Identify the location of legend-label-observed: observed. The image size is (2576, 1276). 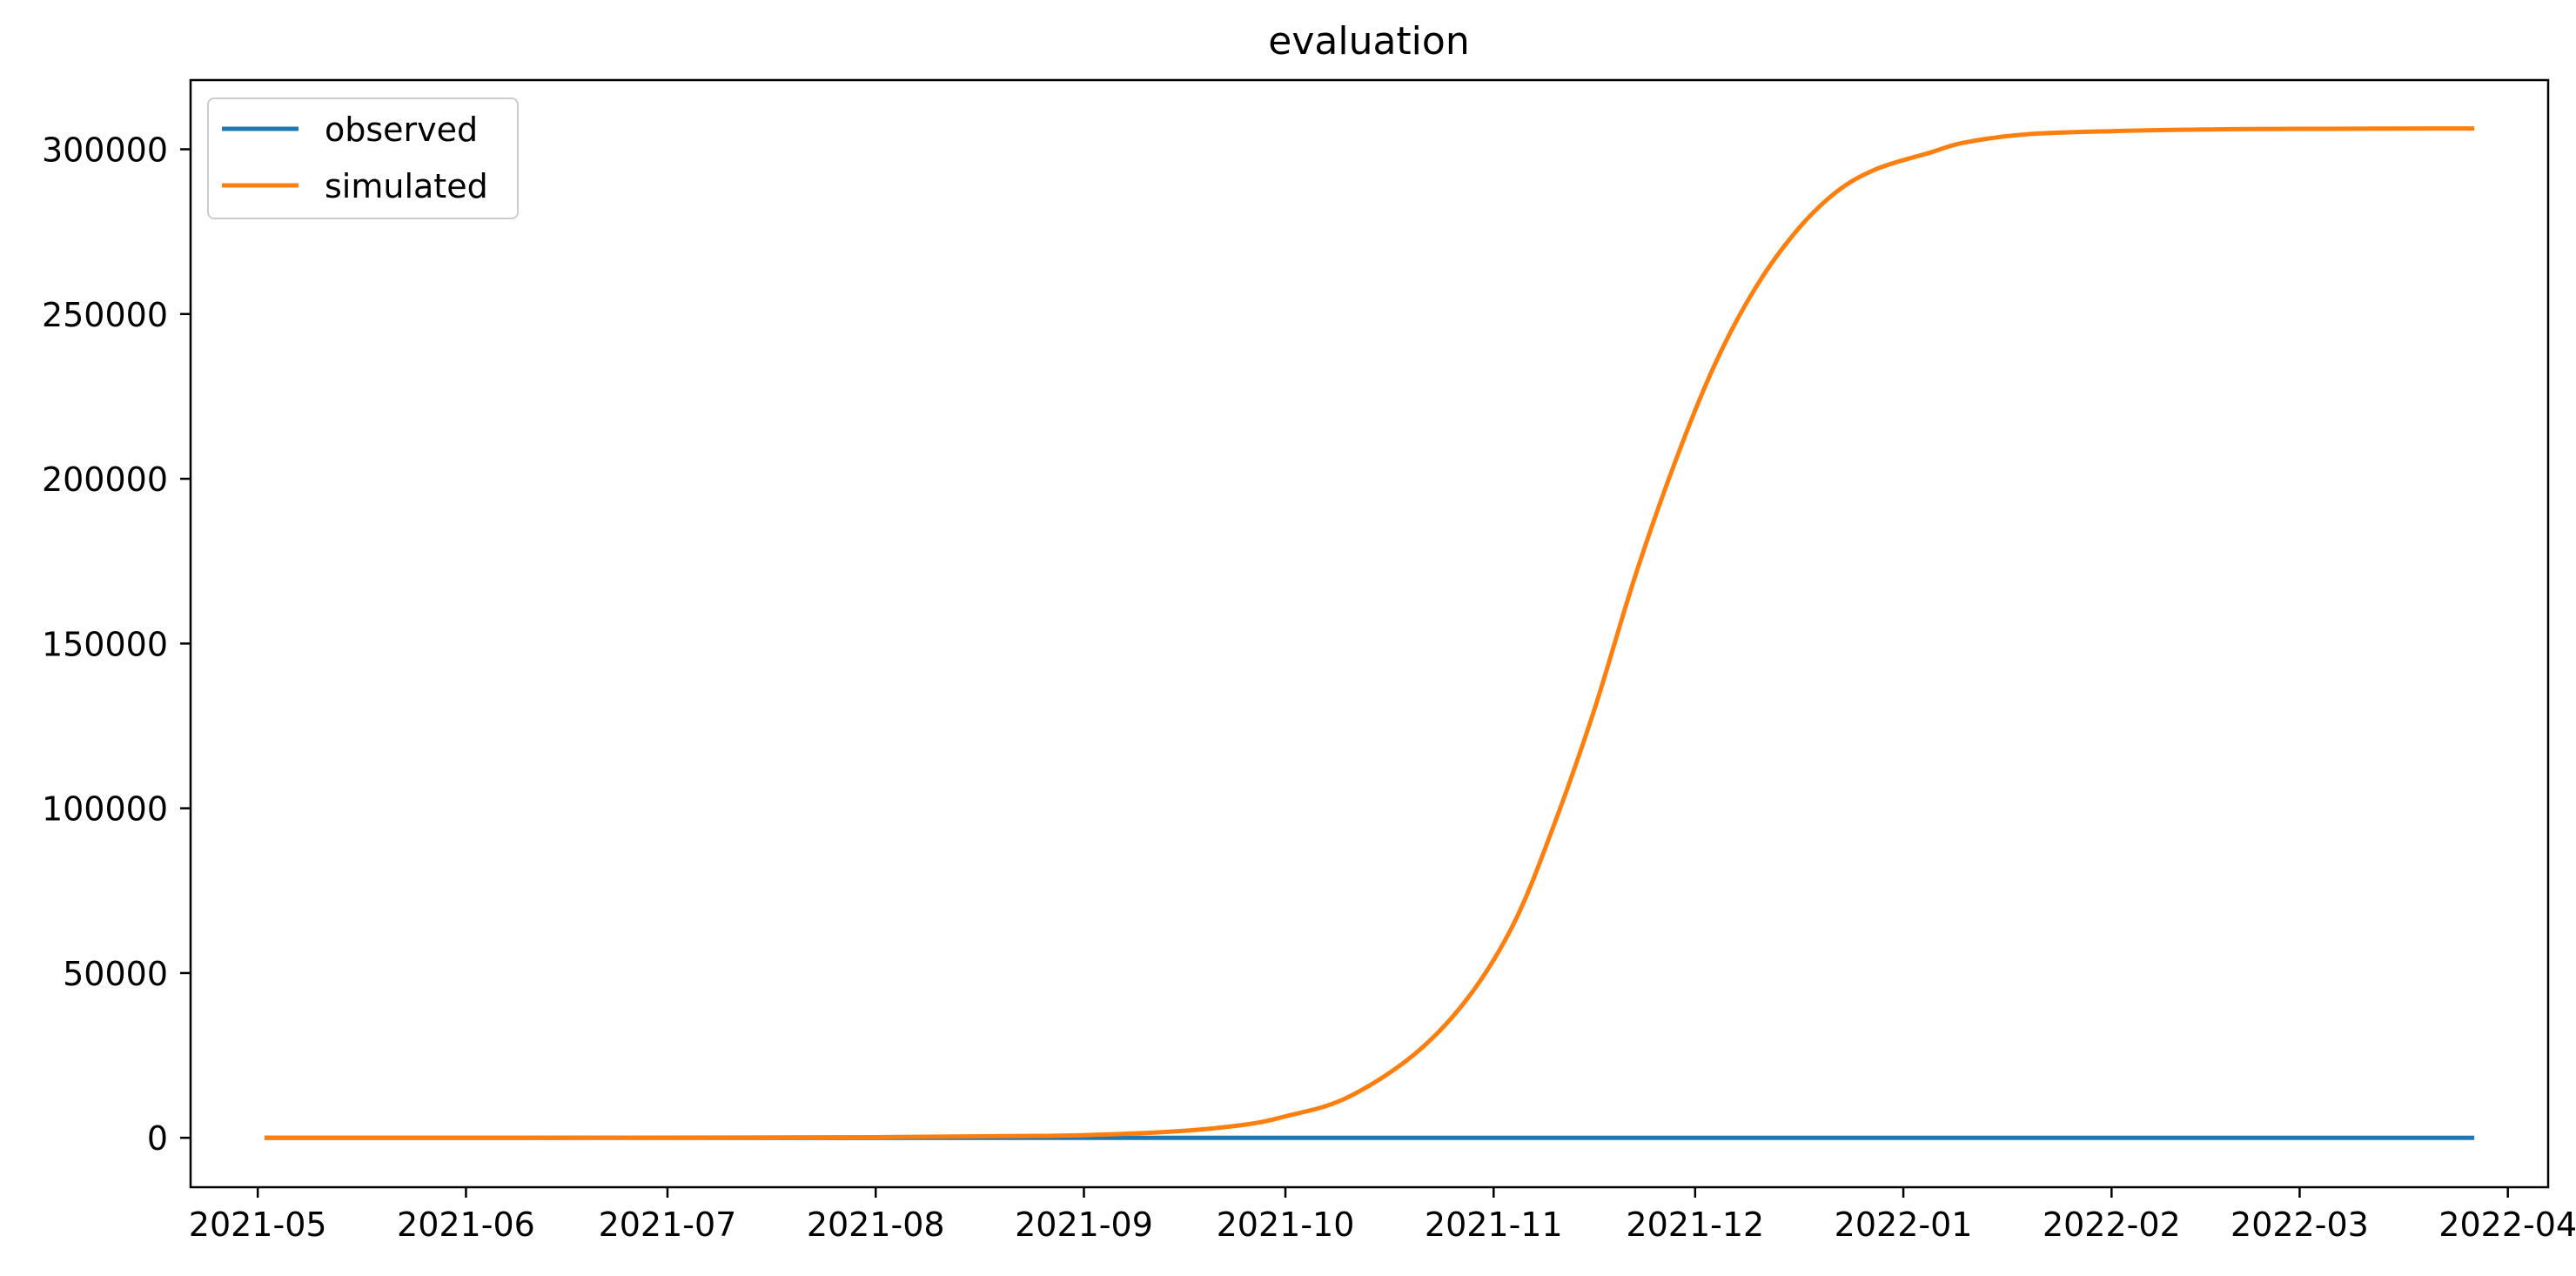
(401, 130).